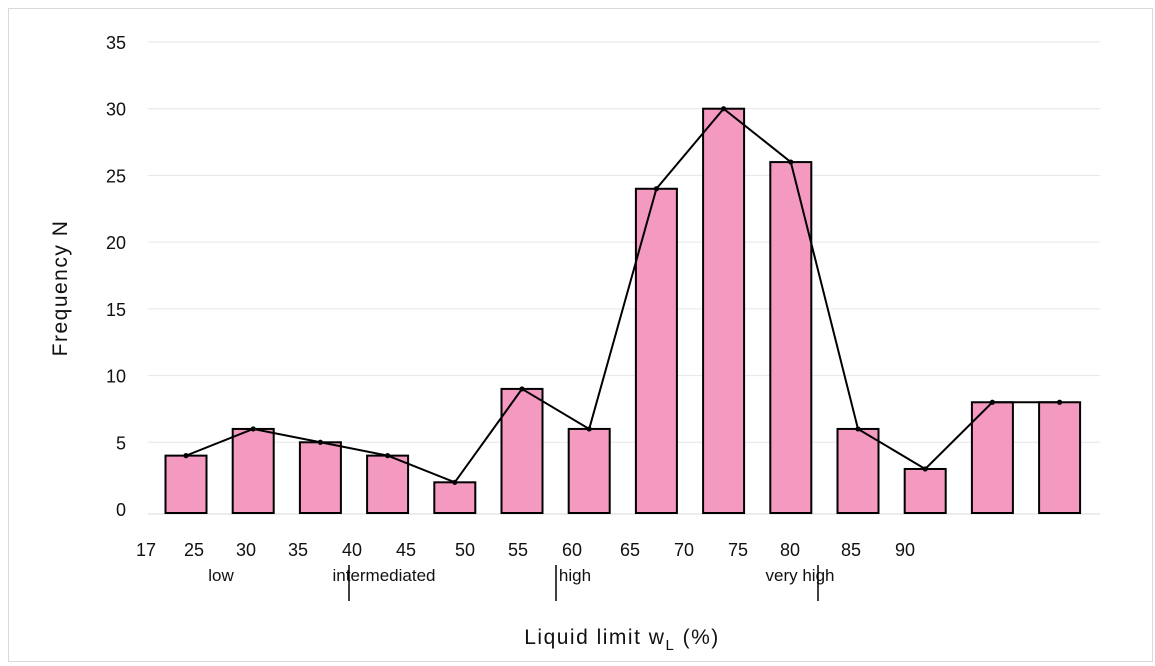 Image resolution: width=1155 pixels, height=666 pixels. I want to click on y-tick-label: 10, so click(116, 377).